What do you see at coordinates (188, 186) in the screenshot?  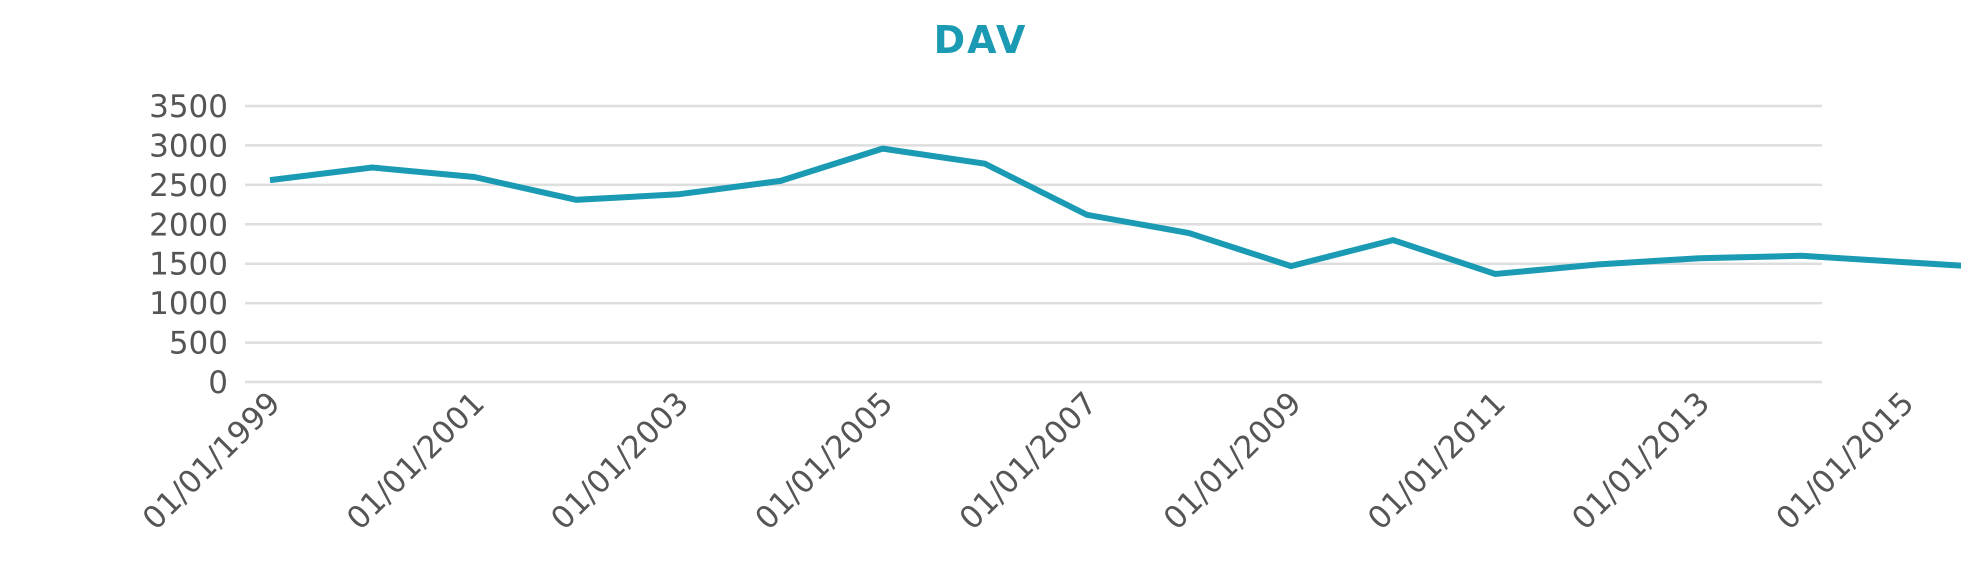 I see `y-tick-label: 2500` at bounding box center [188, 186].